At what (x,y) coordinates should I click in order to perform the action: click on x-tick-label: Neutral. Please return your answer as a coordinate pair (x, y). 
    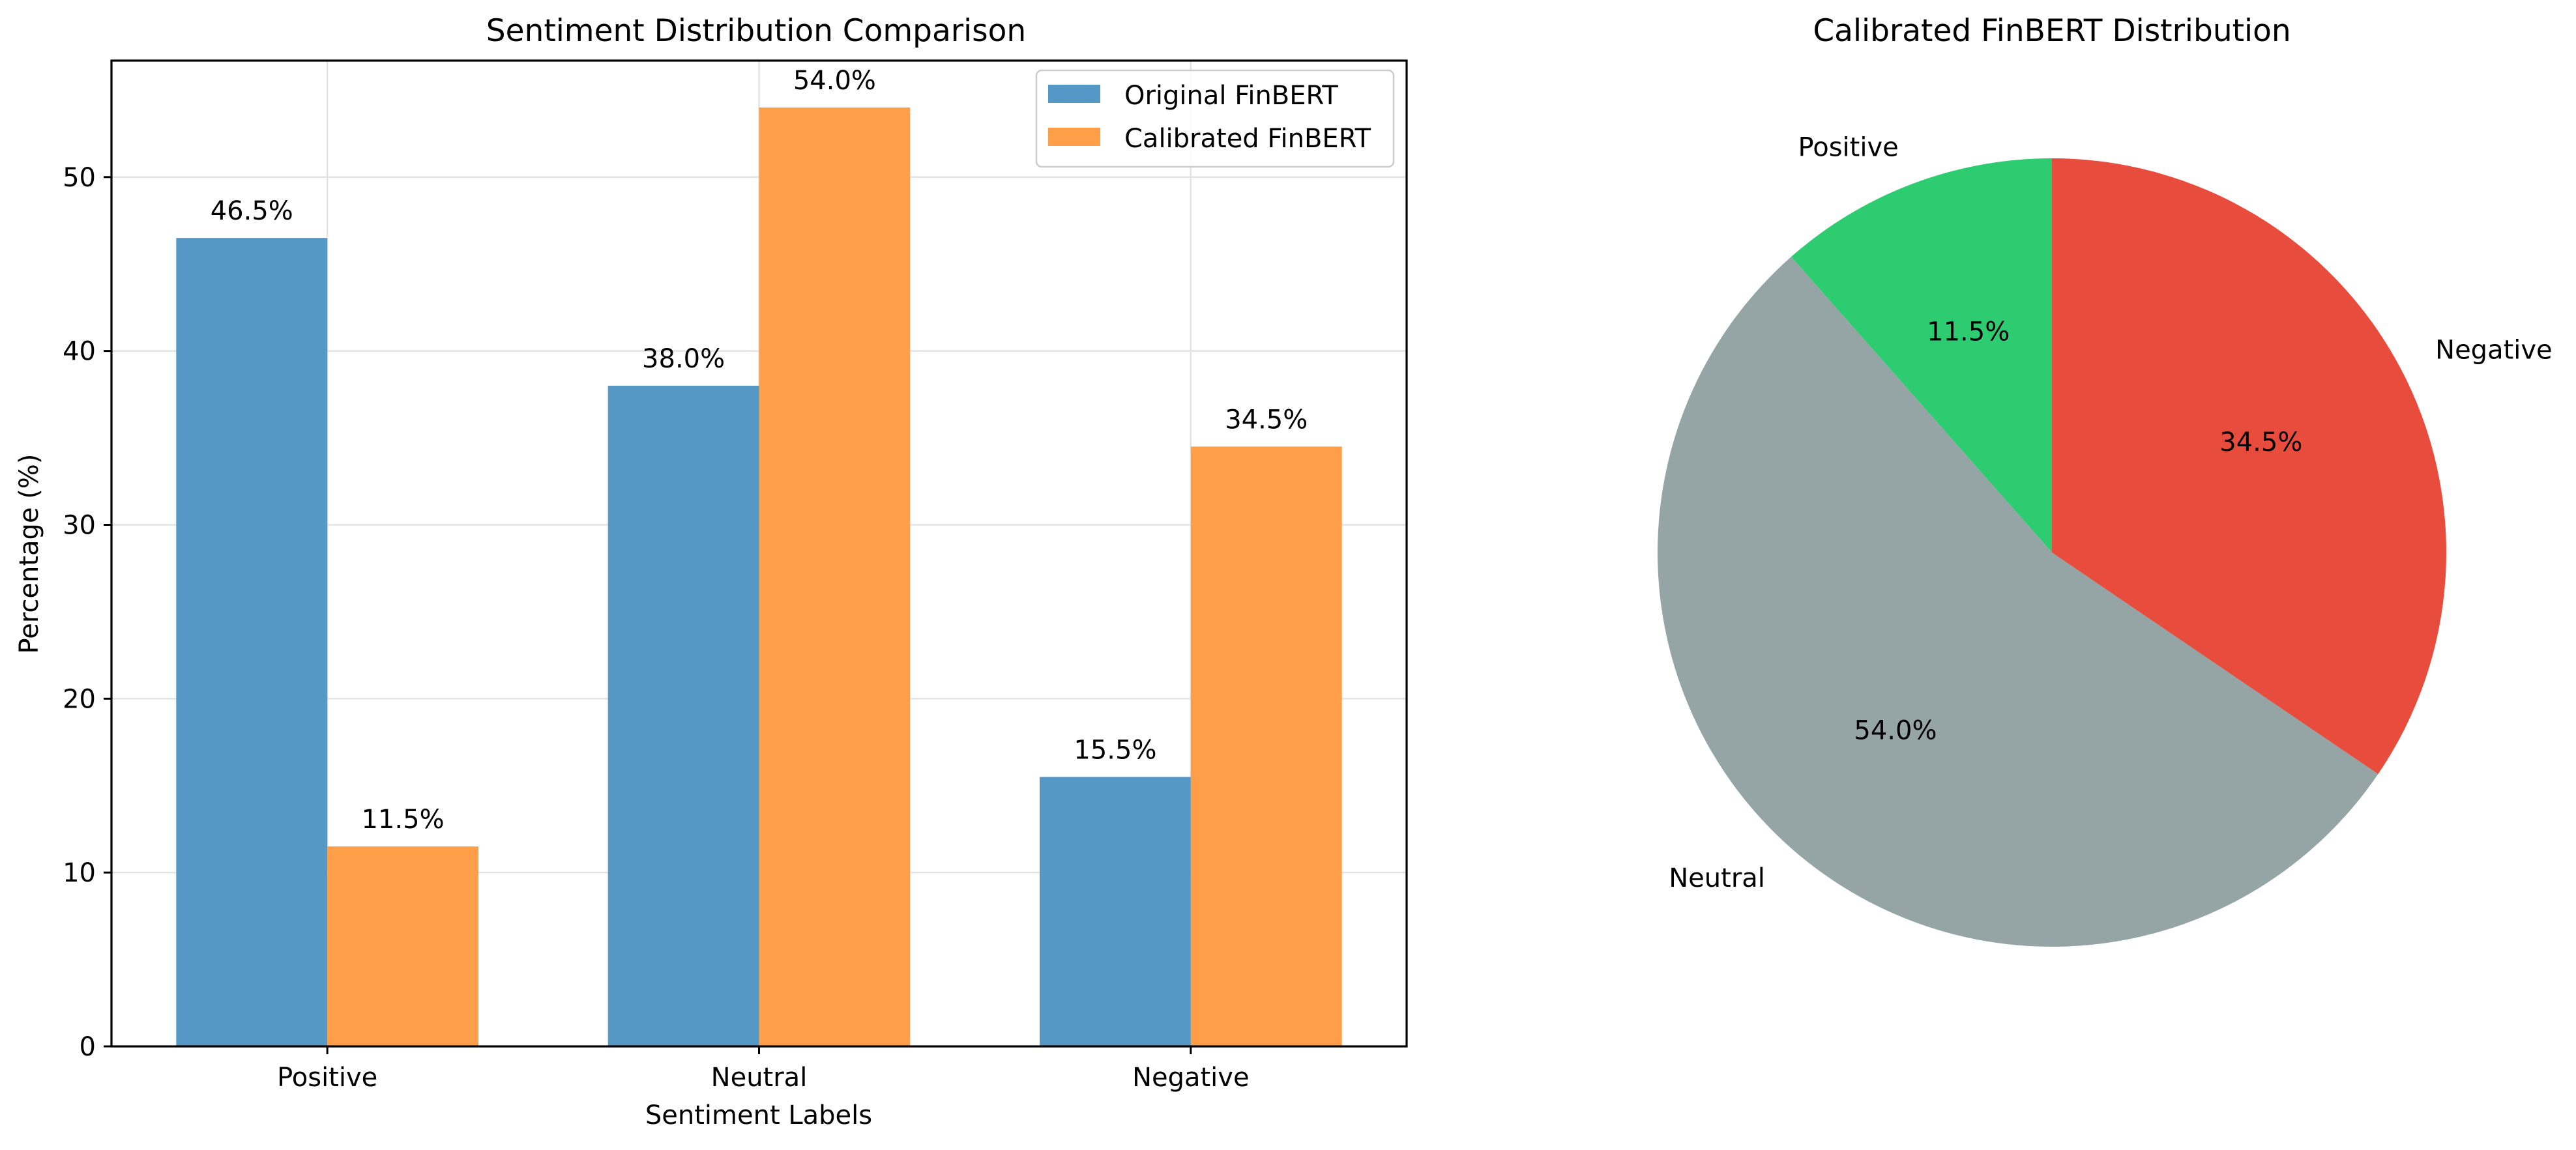
    Looking at the image, I should click on (759, 1078).